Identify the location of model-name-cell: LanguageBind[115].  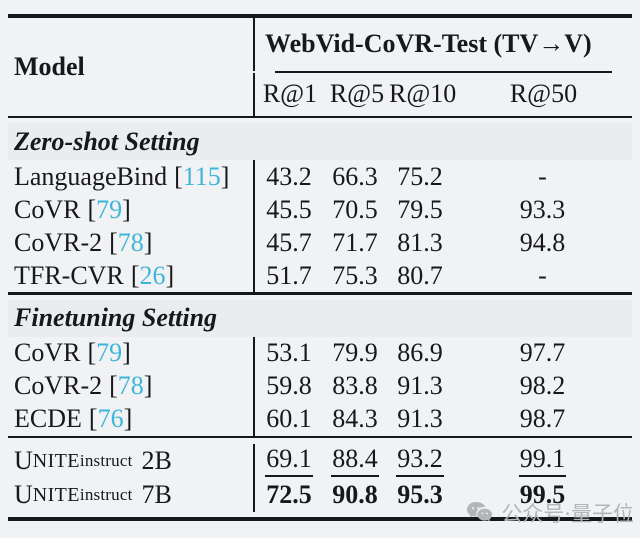
(130, 176).